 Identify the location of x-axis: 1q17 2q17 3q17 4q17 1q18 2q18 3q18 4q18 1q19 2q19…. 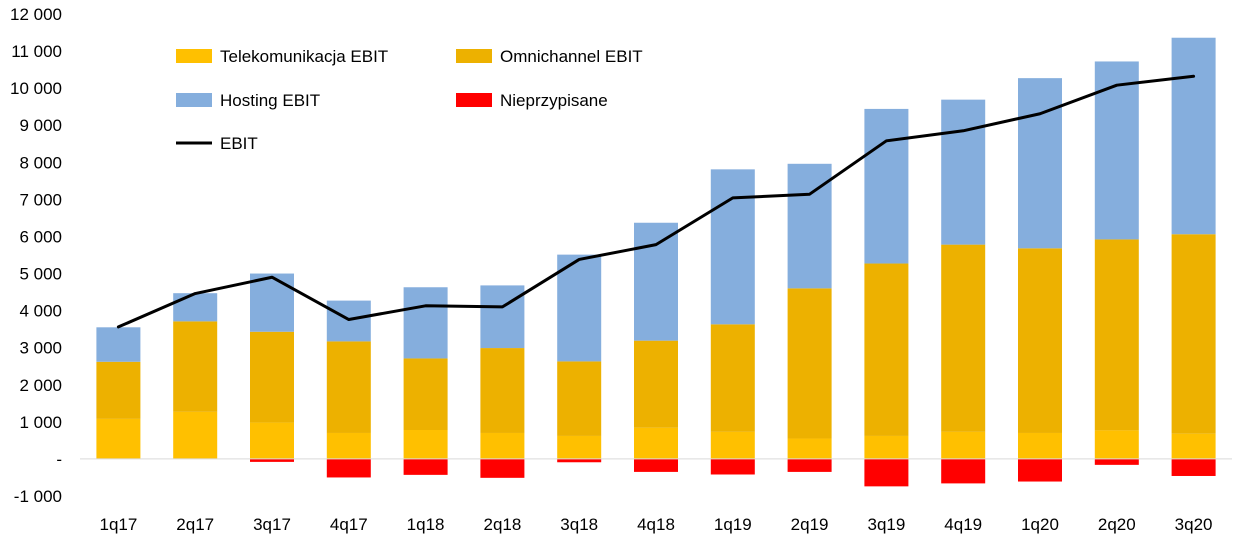
(655, 524).